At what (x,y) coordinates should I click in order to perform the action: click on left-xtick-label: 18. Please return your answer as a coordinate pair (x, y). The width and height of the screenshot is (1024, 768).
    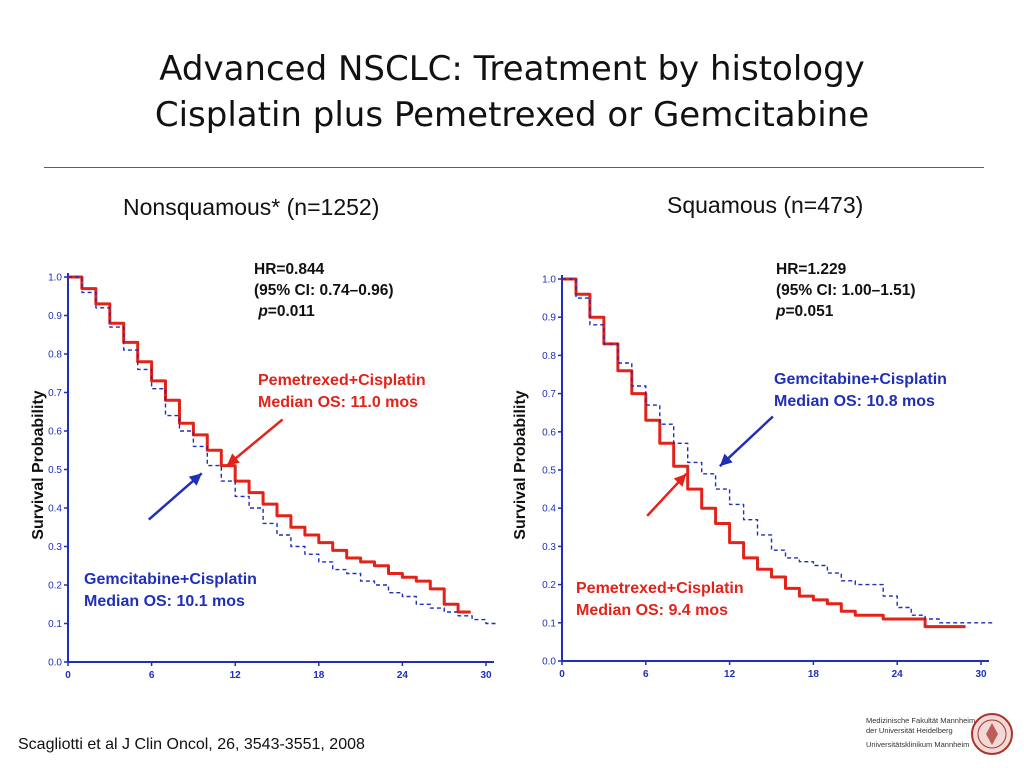
    Looking at the image, I should click on (319, 675).